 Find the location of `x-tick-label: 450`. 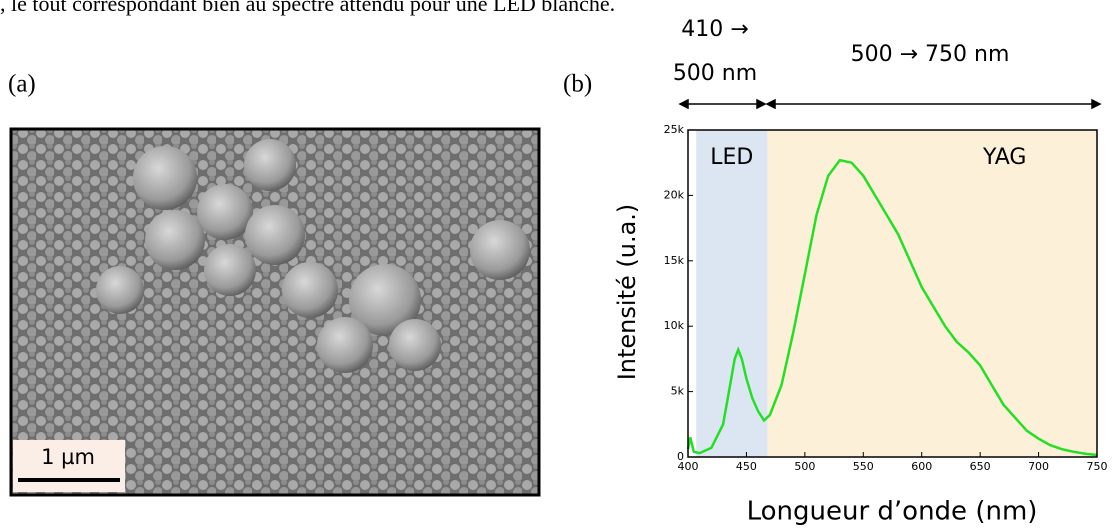

x-tick-label: 450 is located at coordinates (746, 466).